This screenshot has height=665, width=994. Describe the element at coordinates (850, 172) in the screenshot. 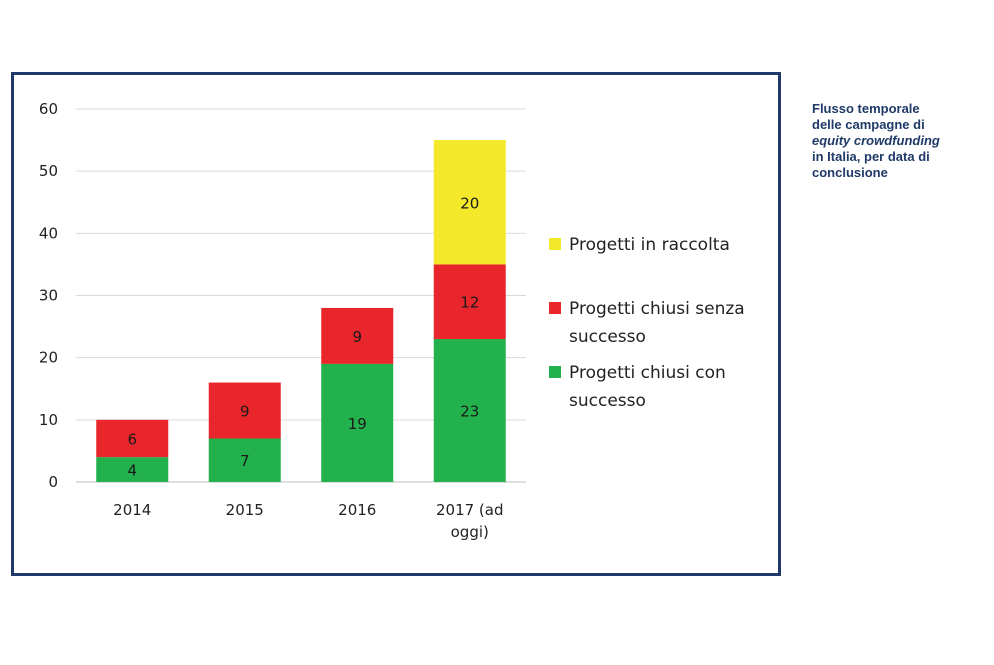

I see `caption-line: conclusione` at that location.